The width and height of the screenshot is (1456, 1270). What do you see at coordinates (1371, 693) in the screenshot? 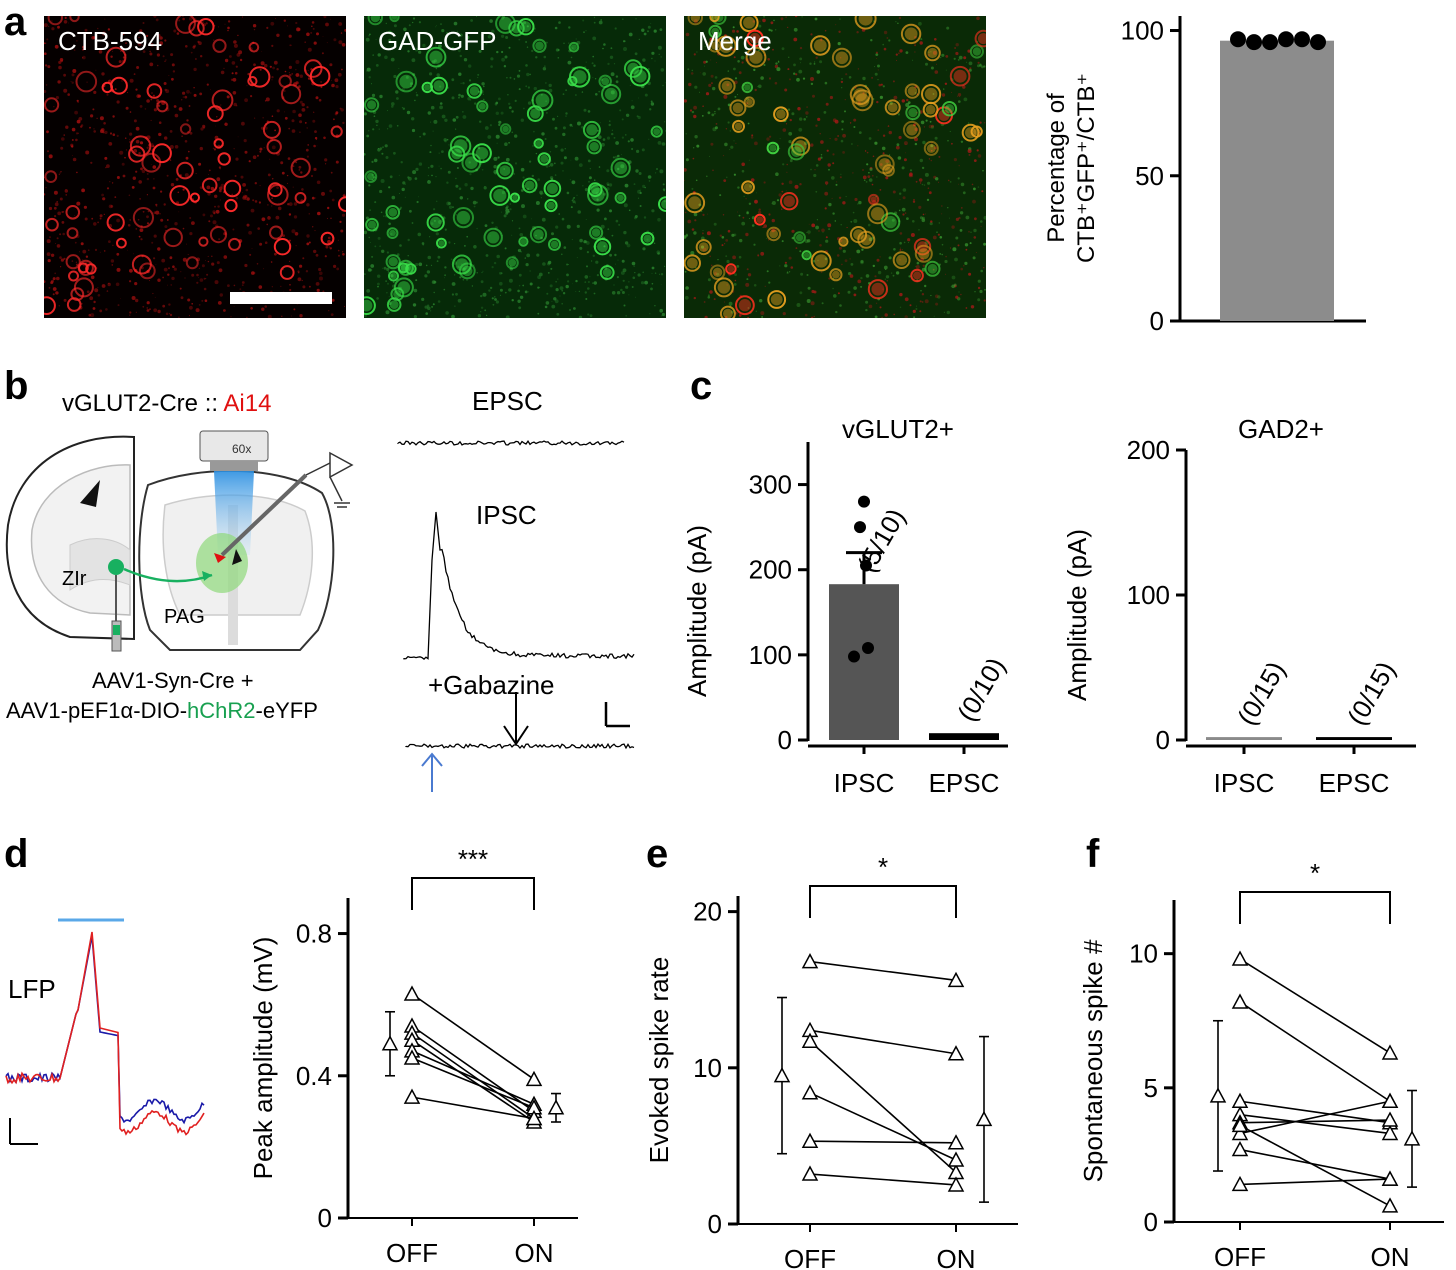
I see `count-label: (0/15)` at bounding box center [1371, 693].